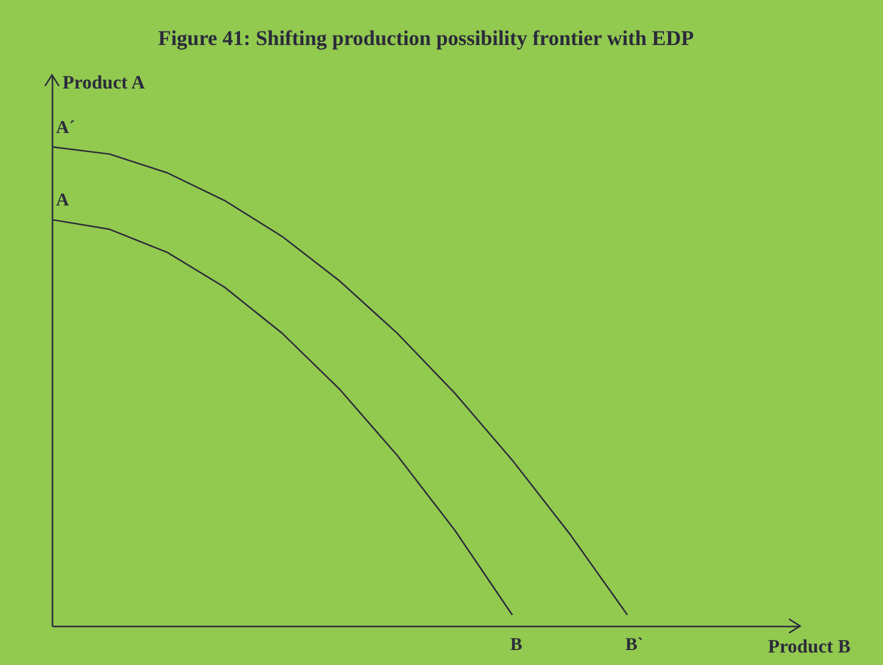  Describe the element at coordinates (516, 644) in the screenshot. I see `text: B` at that location.